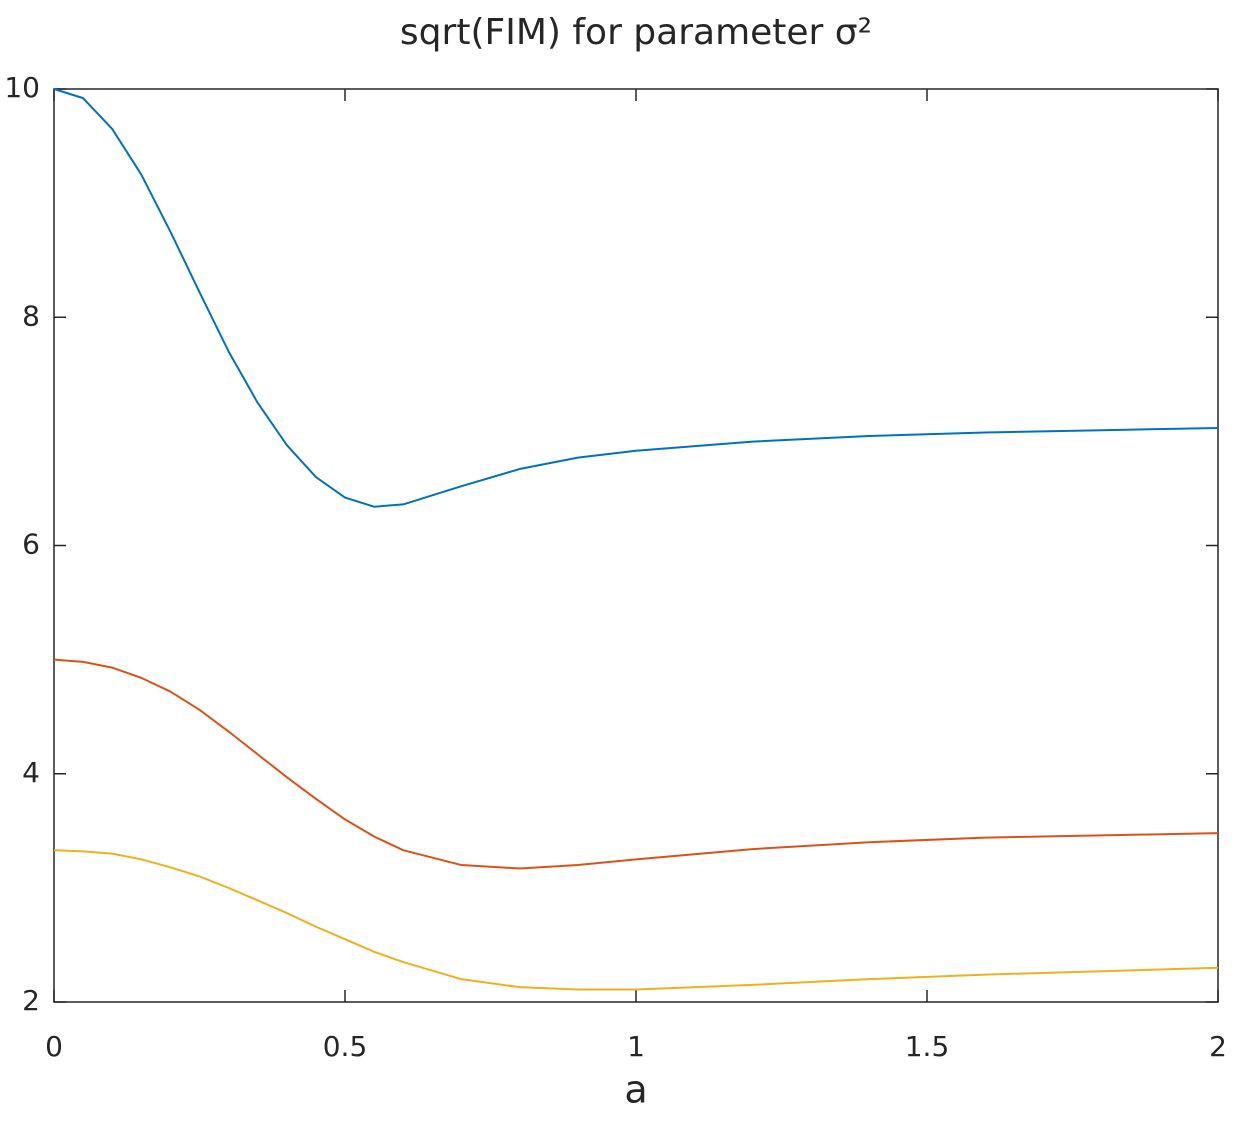  I want to click on x-tick-label: 0.5, so click(345, 1046).